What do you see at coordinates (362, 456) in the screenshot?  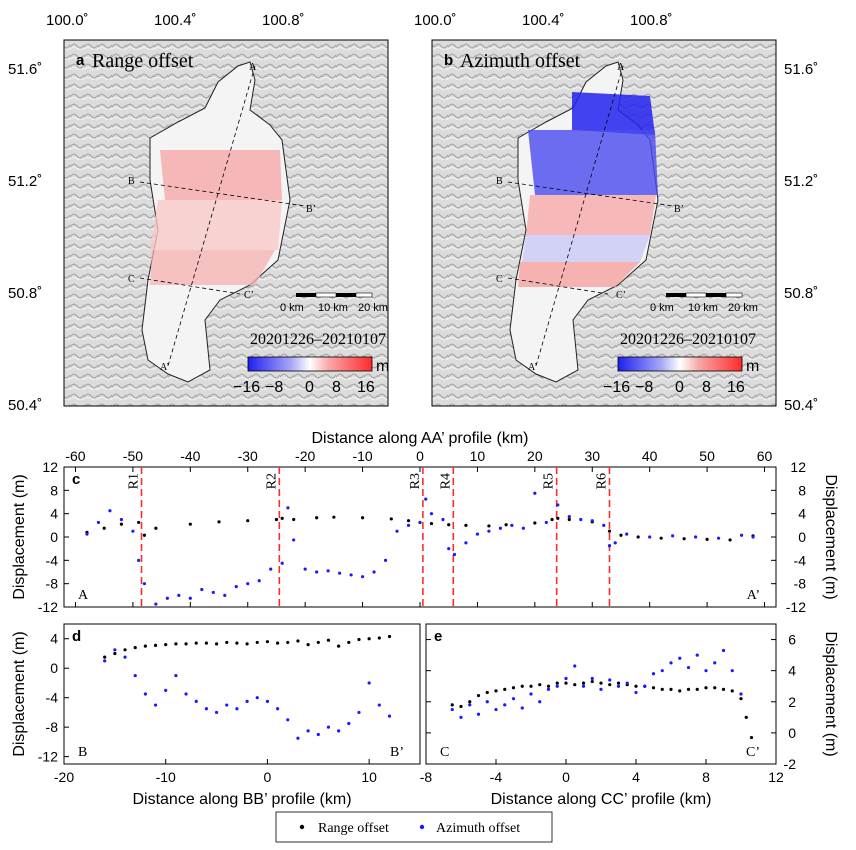 I see `x-tick-label: -10` at bounding box center [362, 456].